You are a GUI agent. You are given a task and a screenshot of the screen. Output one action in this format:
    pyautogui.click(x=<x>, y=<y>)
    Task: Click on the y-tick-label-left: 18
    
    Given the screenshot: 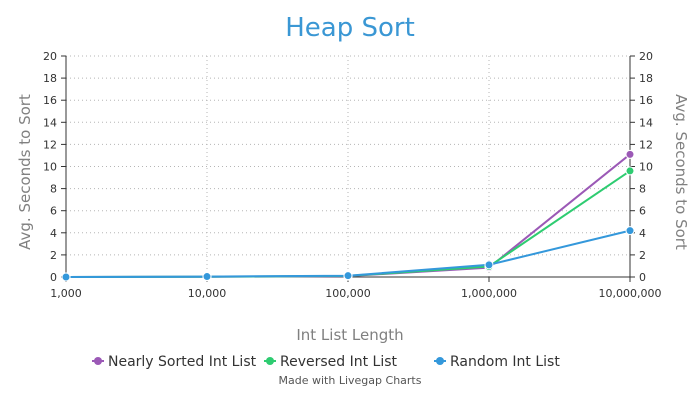 What is the action you would take?
    pyautogui.click(x=50, y=78)
    